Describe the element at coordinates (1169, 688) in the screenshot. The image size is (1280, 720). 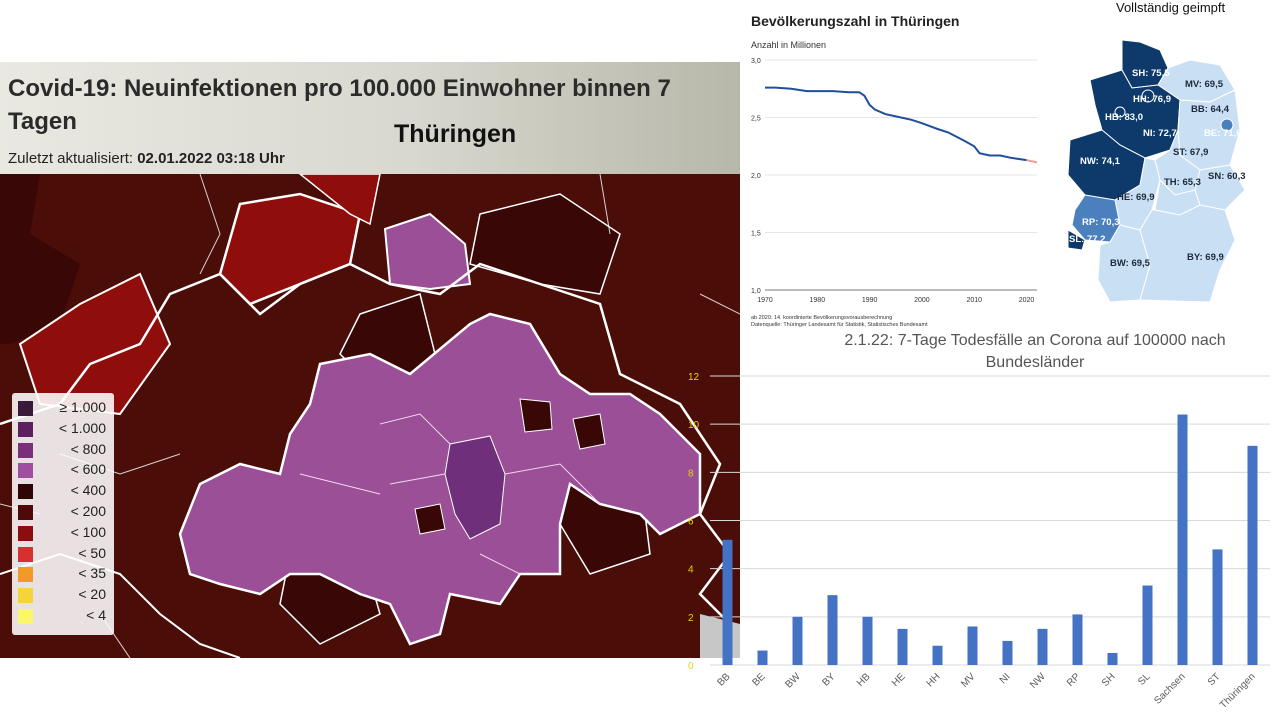
I see `deaths-x-tick: Sachsen` at that location.